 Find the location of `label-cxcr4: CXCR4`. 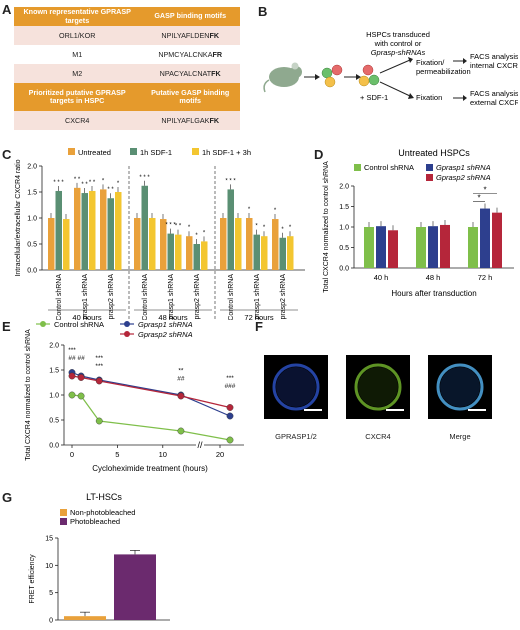

label-cxcr4: CXCR4 is located at coordinates (378, 436).